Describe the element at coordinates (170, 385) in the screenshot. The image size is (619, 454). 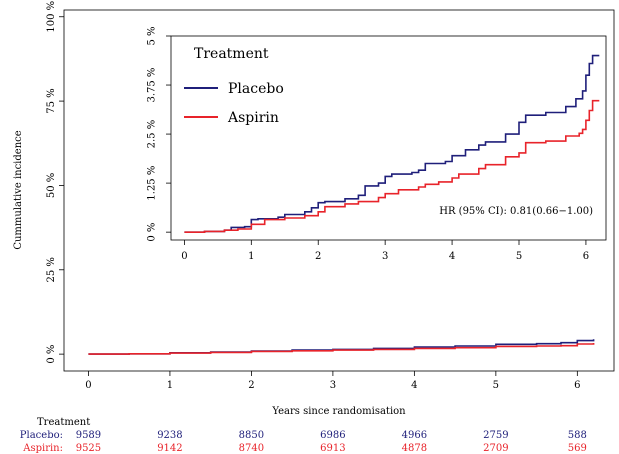
I see `main-x-tick-label-1: 1` at that location.